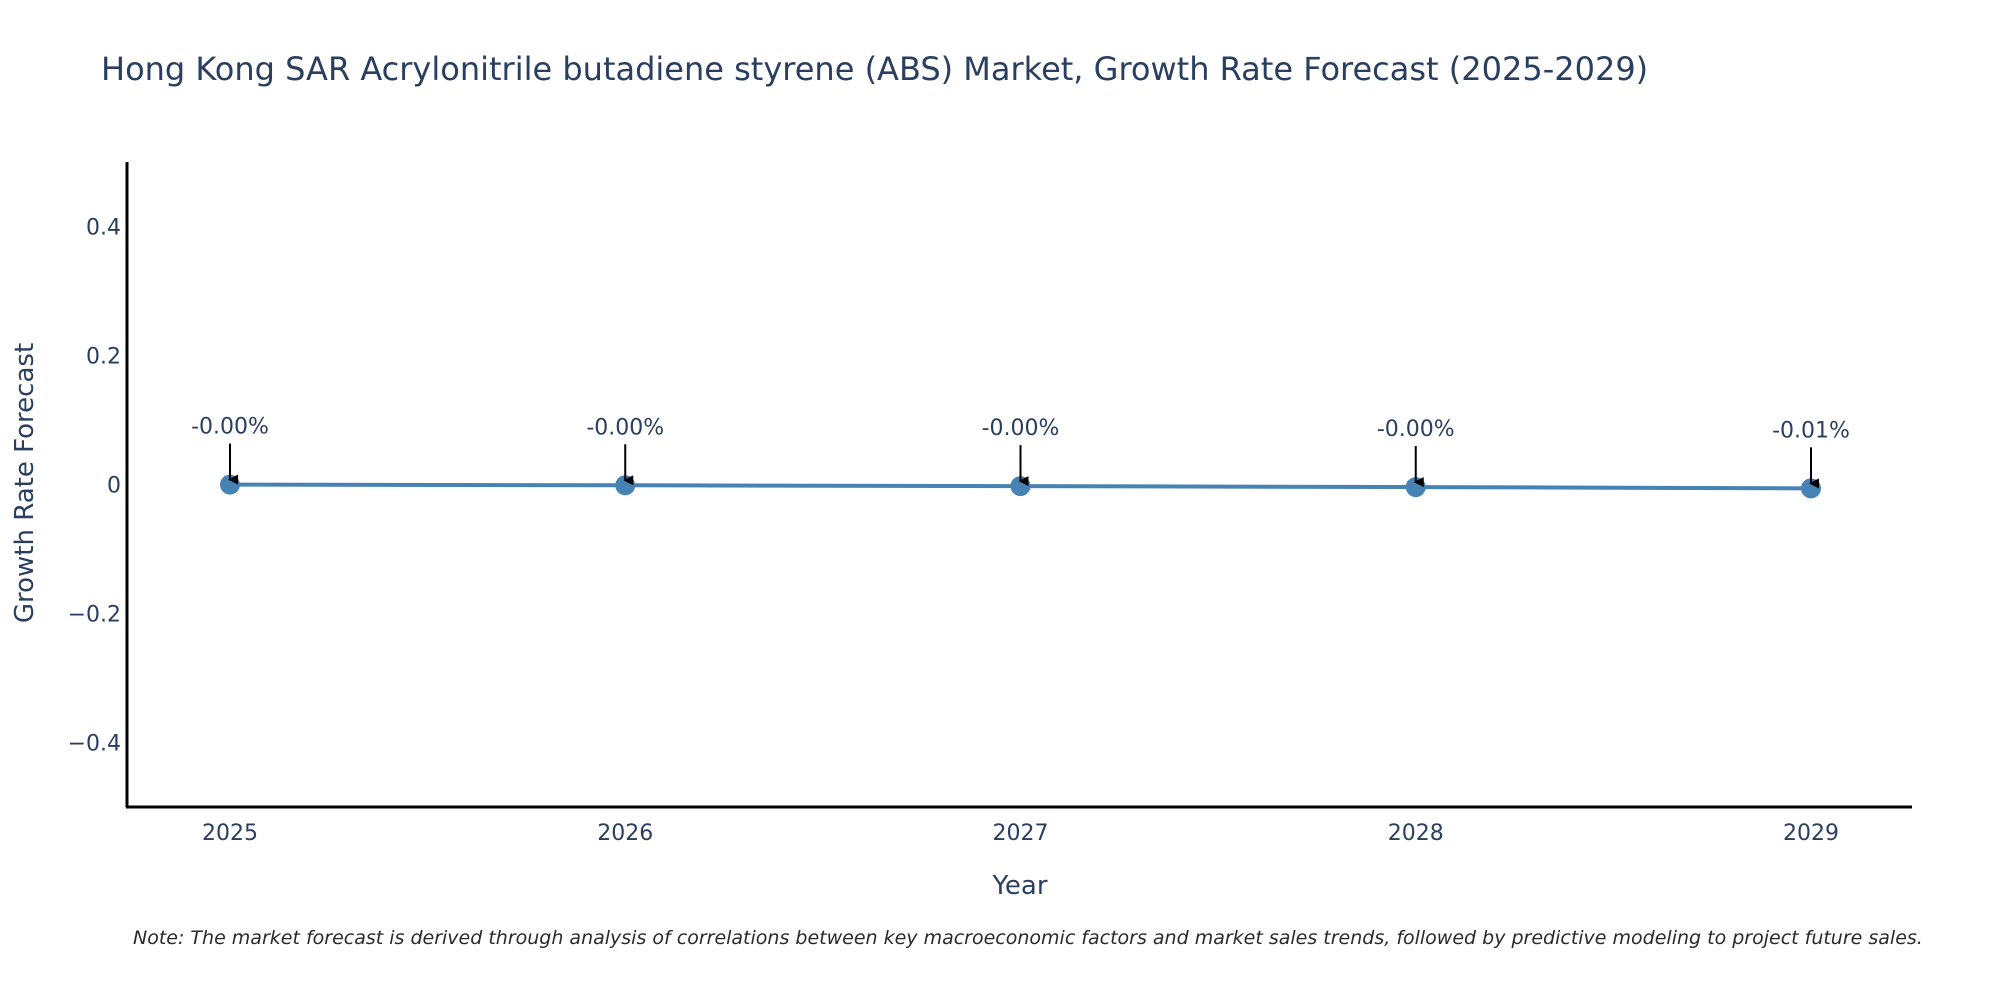 Image resolution: width=2000 pixels, height=1000 pixels. I want to click on y-axis-ticks: −0.4 −0.2 0 0.2 0.4, so click(94, 486).